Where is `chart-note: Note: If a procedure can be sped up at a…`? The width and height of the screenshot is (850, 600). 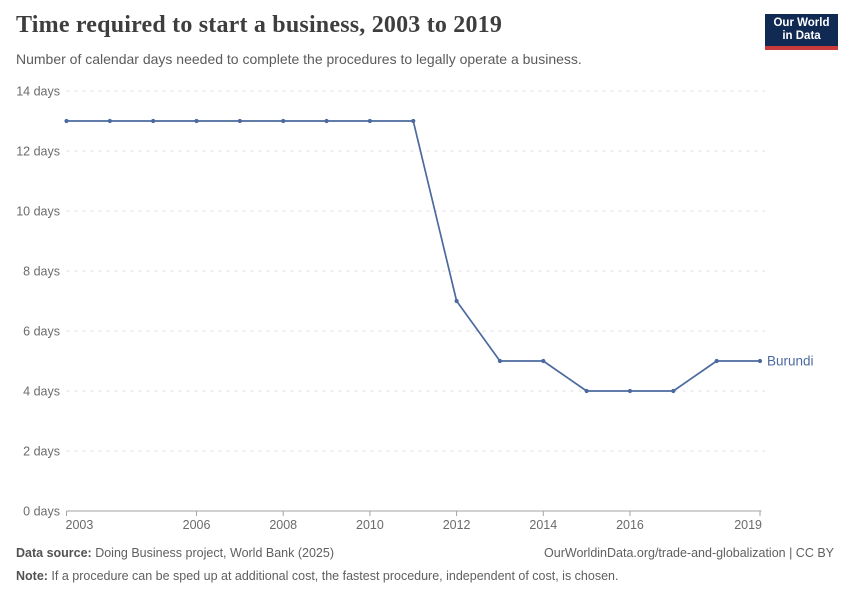 chart-note: Note: If a procedure can be sped up at a… is located at coordinates (317, 576).